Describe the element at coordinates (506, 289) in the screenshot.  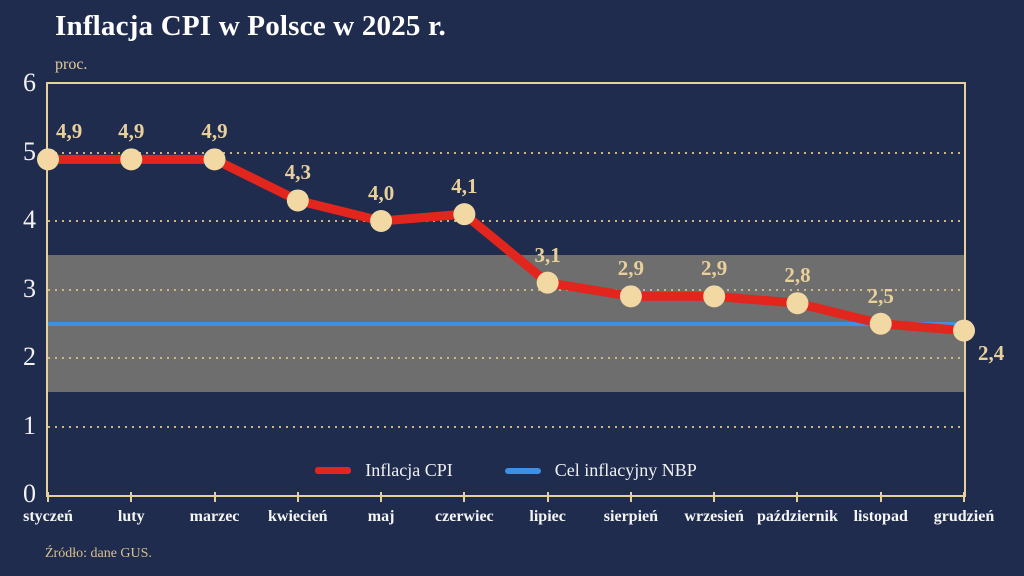
I see `gridline-y3` at that location.